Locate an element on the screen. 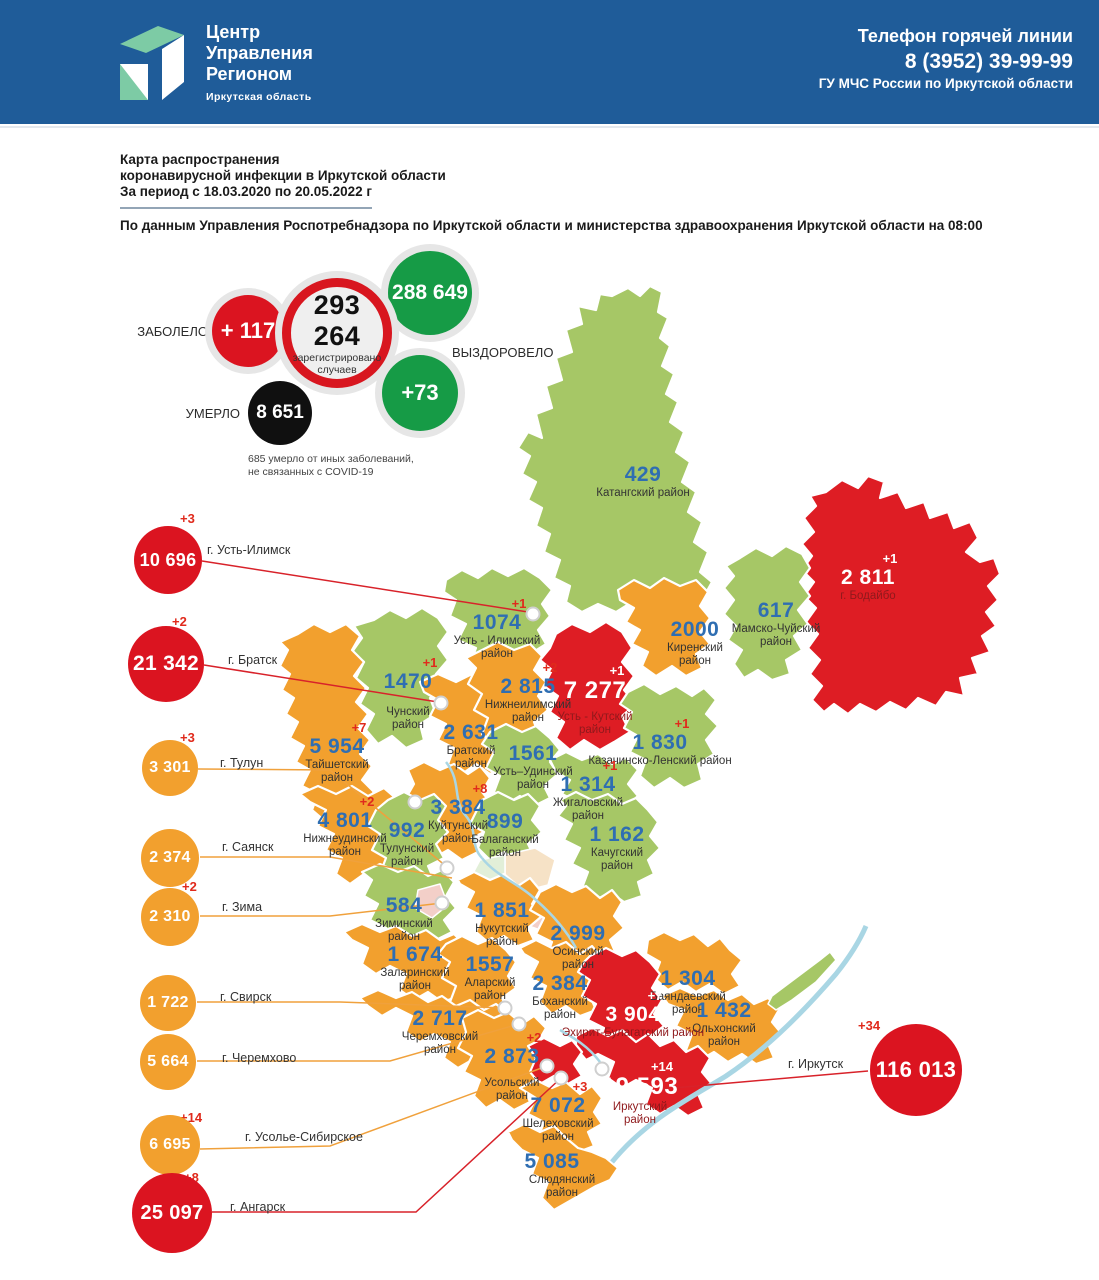  city-cases: 116 013 is located at coordinates (916, 1069).